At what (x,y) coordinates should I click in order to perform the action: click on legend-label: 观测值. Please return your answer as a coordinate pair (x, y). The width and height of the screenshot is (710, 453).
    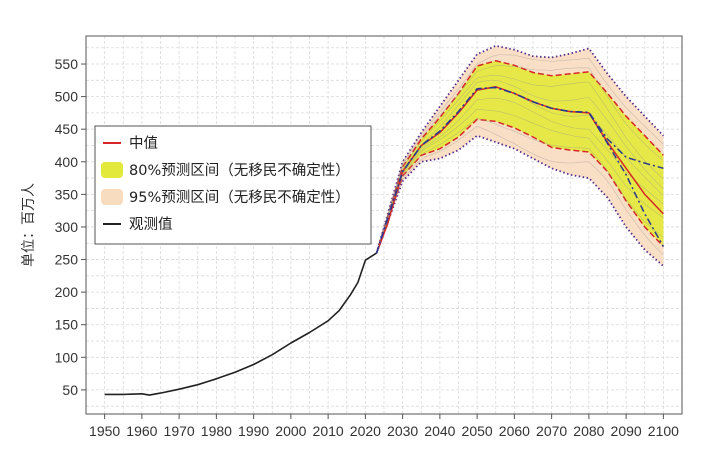
    Looking at the image, I should click on (151, 224).